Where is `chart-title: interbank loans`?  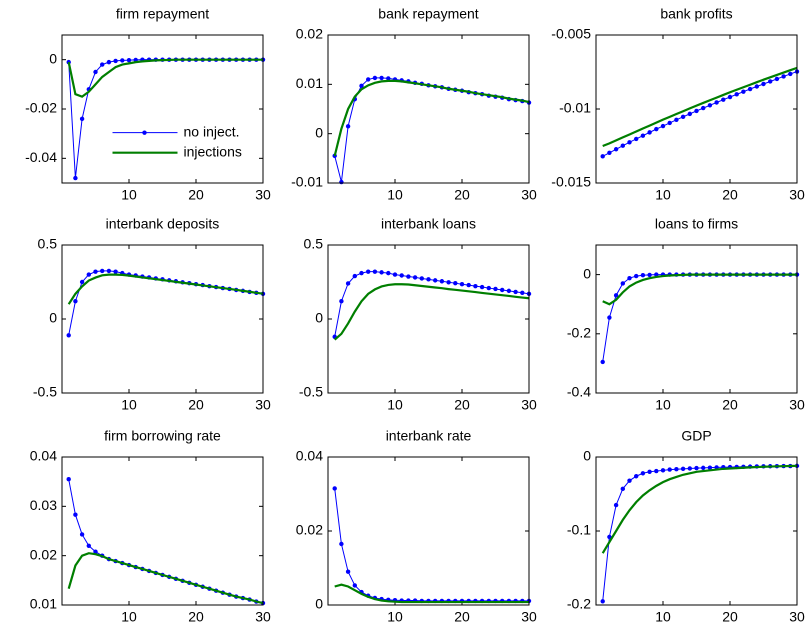 chart-title: interbank loans is located at coordinates (428, 224).